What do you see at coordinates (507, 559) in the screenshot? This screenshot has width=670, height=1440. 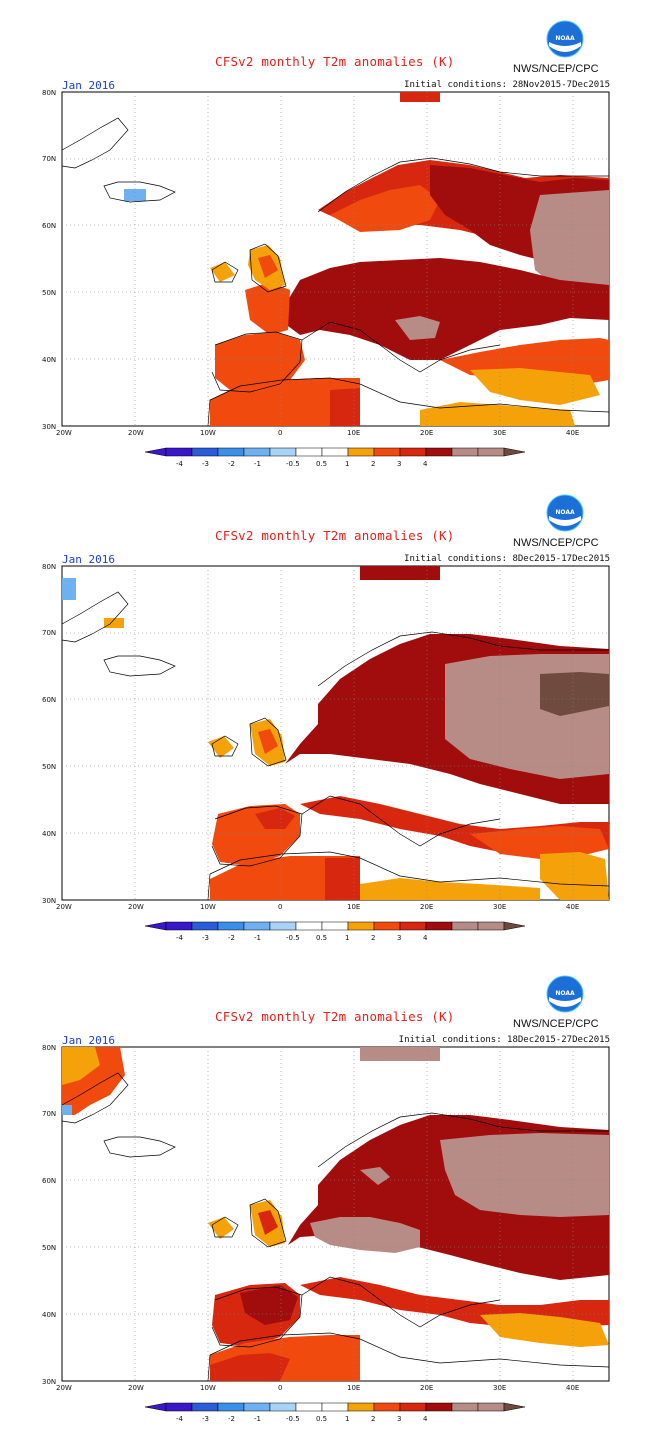 I see `initial-conditions: Initial conditions: 8Dec2015-17Dec2015` at bounding box center [507, 559].